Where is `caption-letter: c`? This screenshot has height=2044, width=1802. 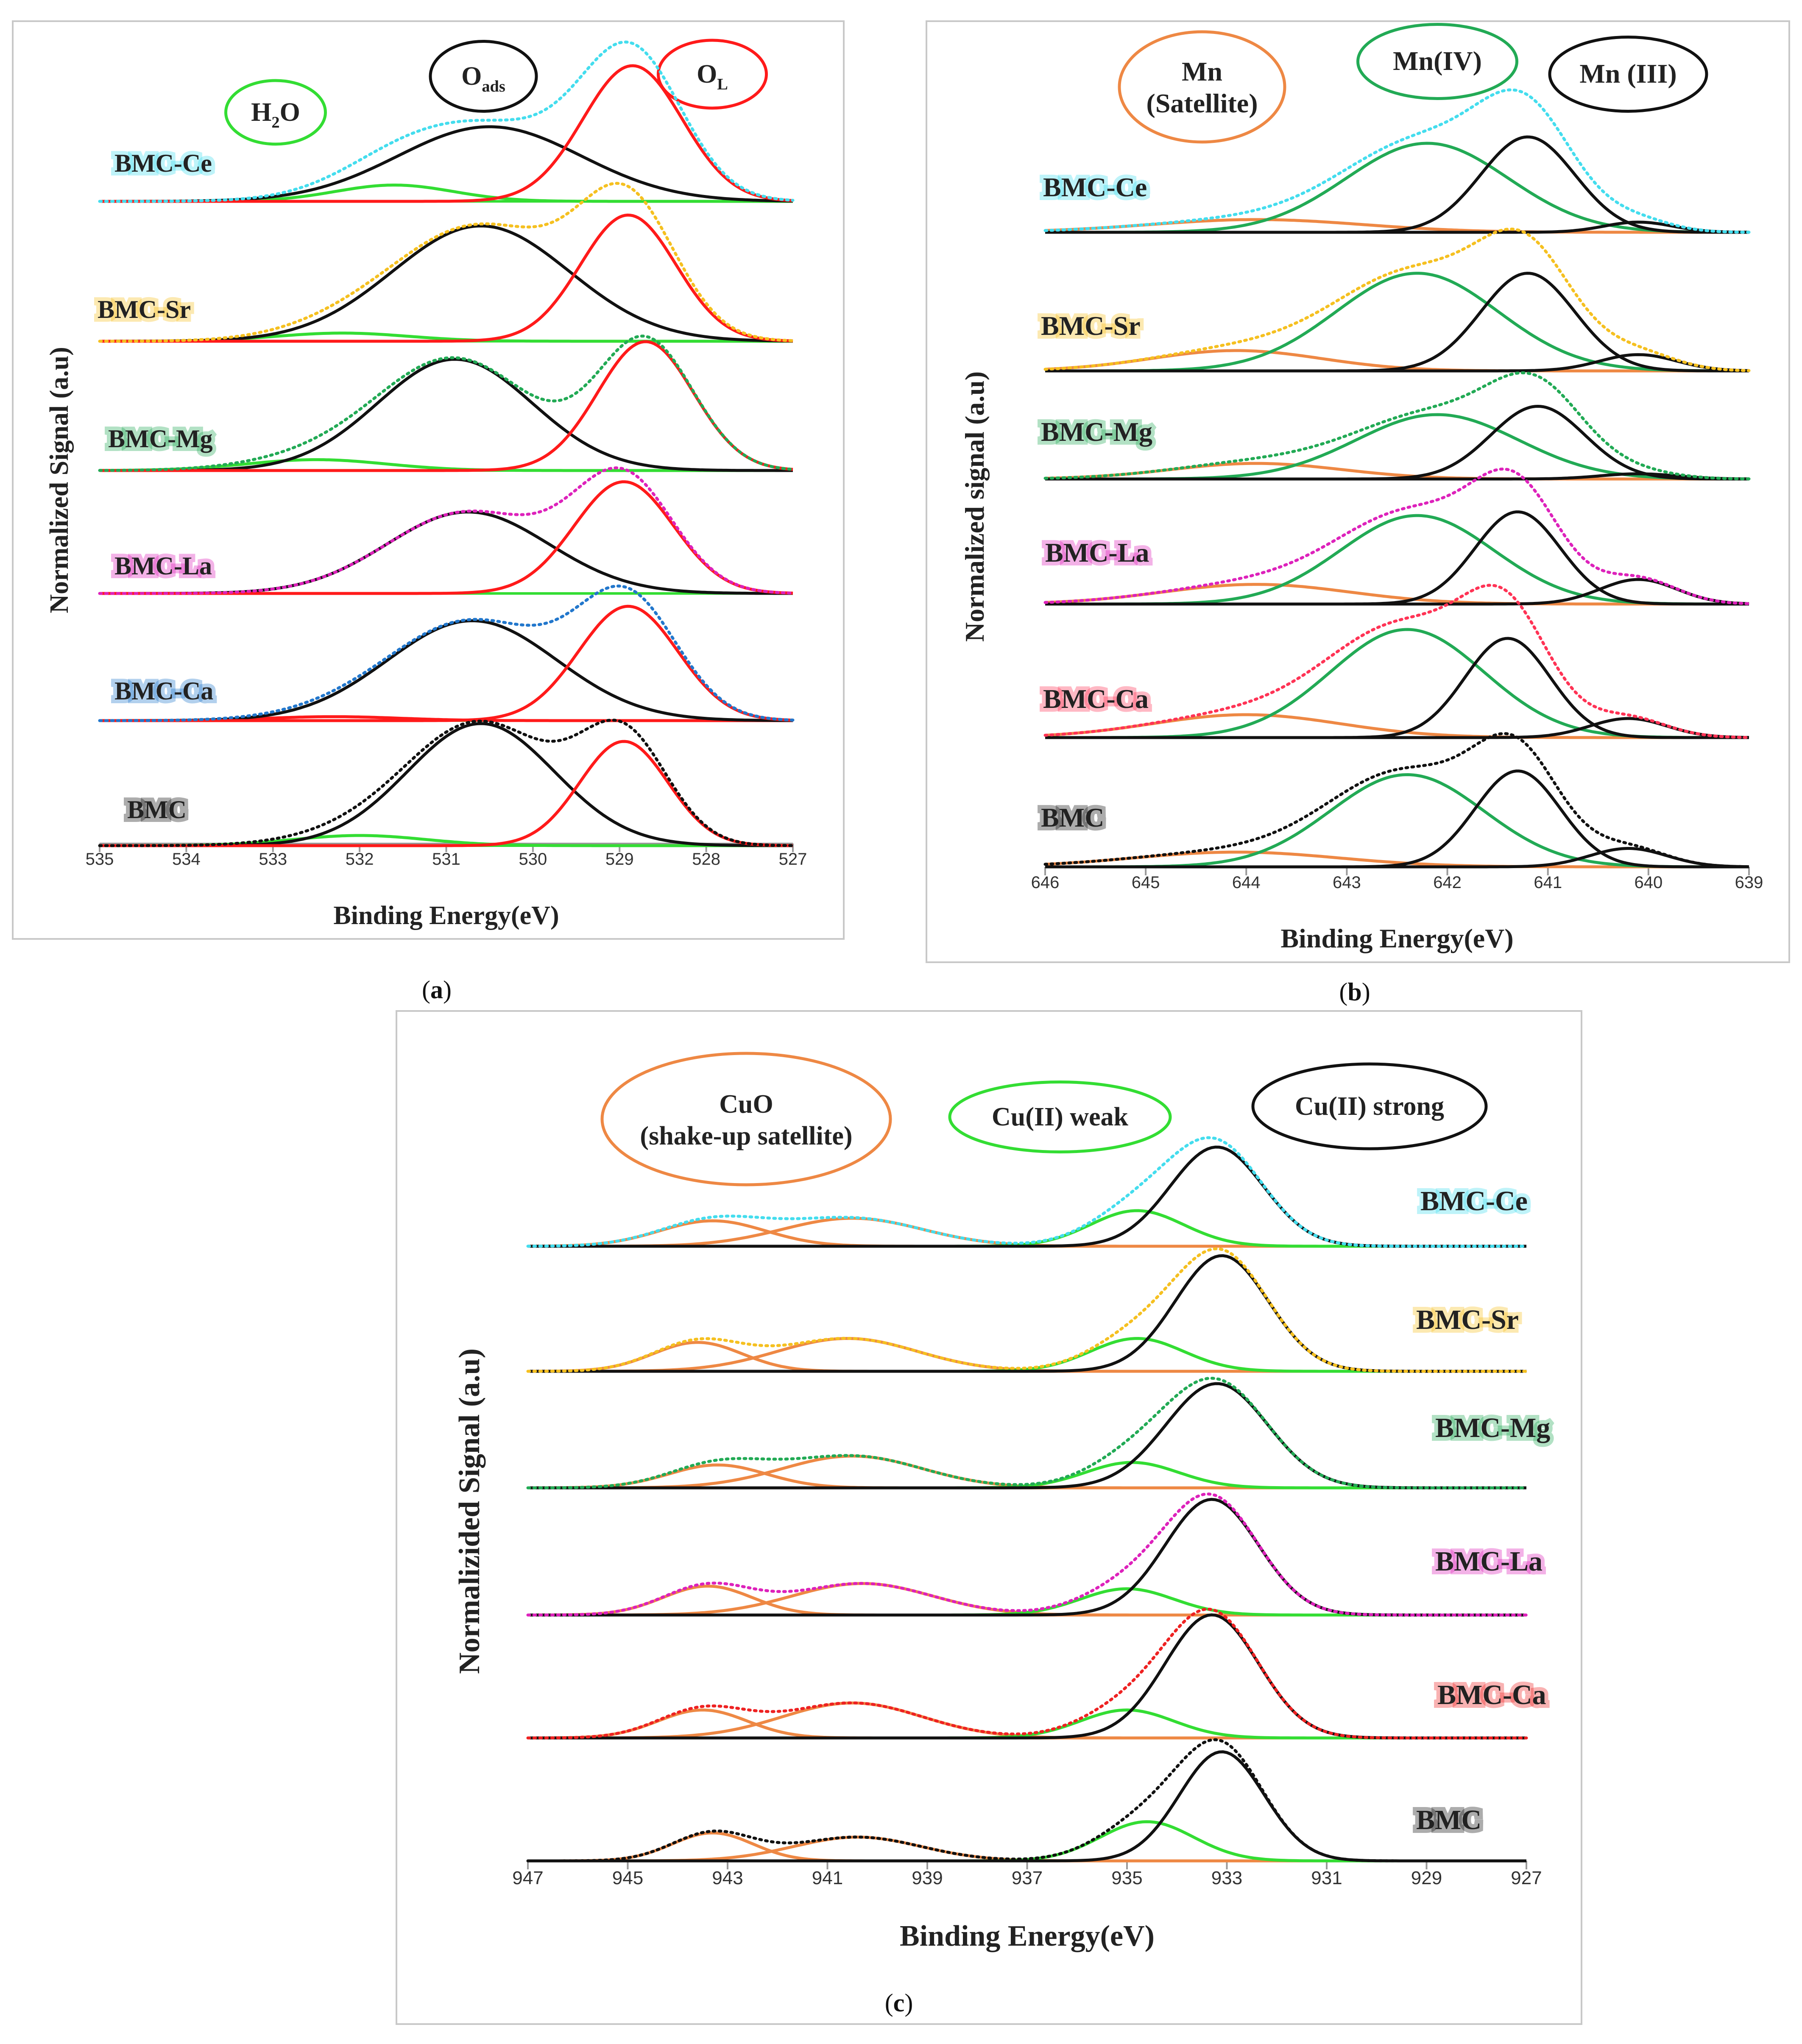 caption-letter: c is located at coordinates (899, 2003).